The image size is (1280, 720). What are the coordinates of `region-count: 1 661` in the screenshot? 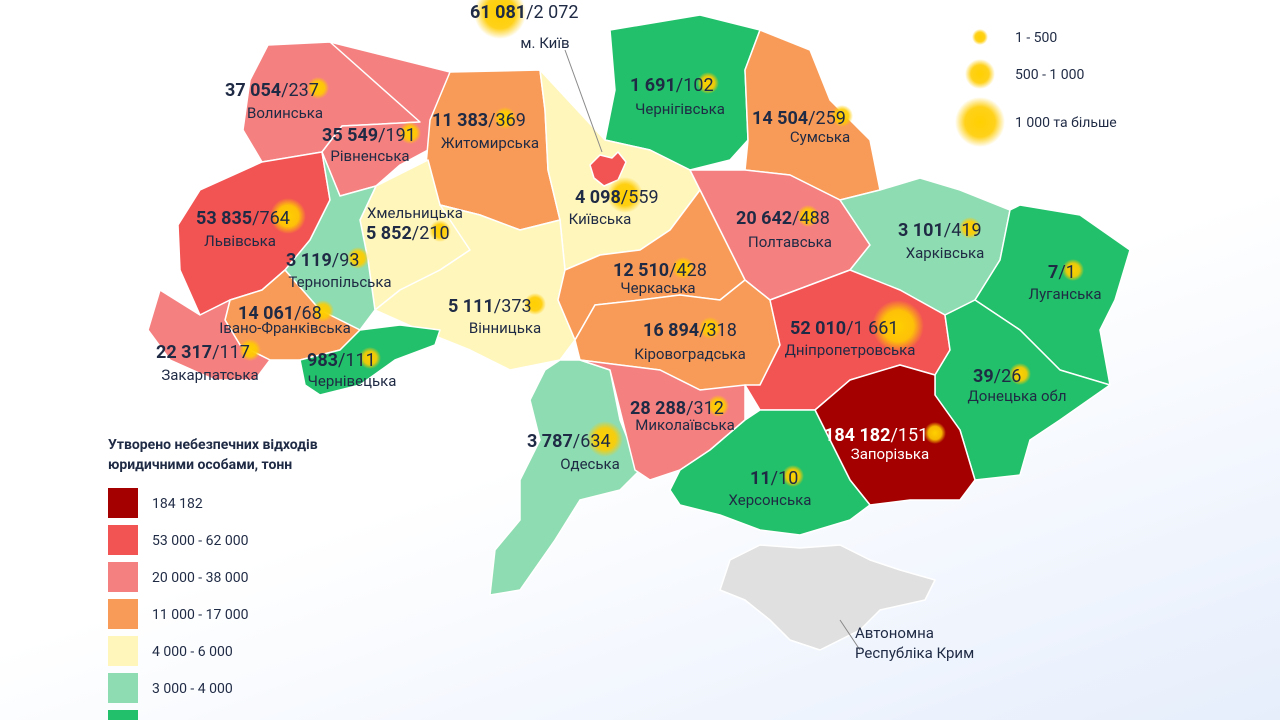 It's located at (876, 328).